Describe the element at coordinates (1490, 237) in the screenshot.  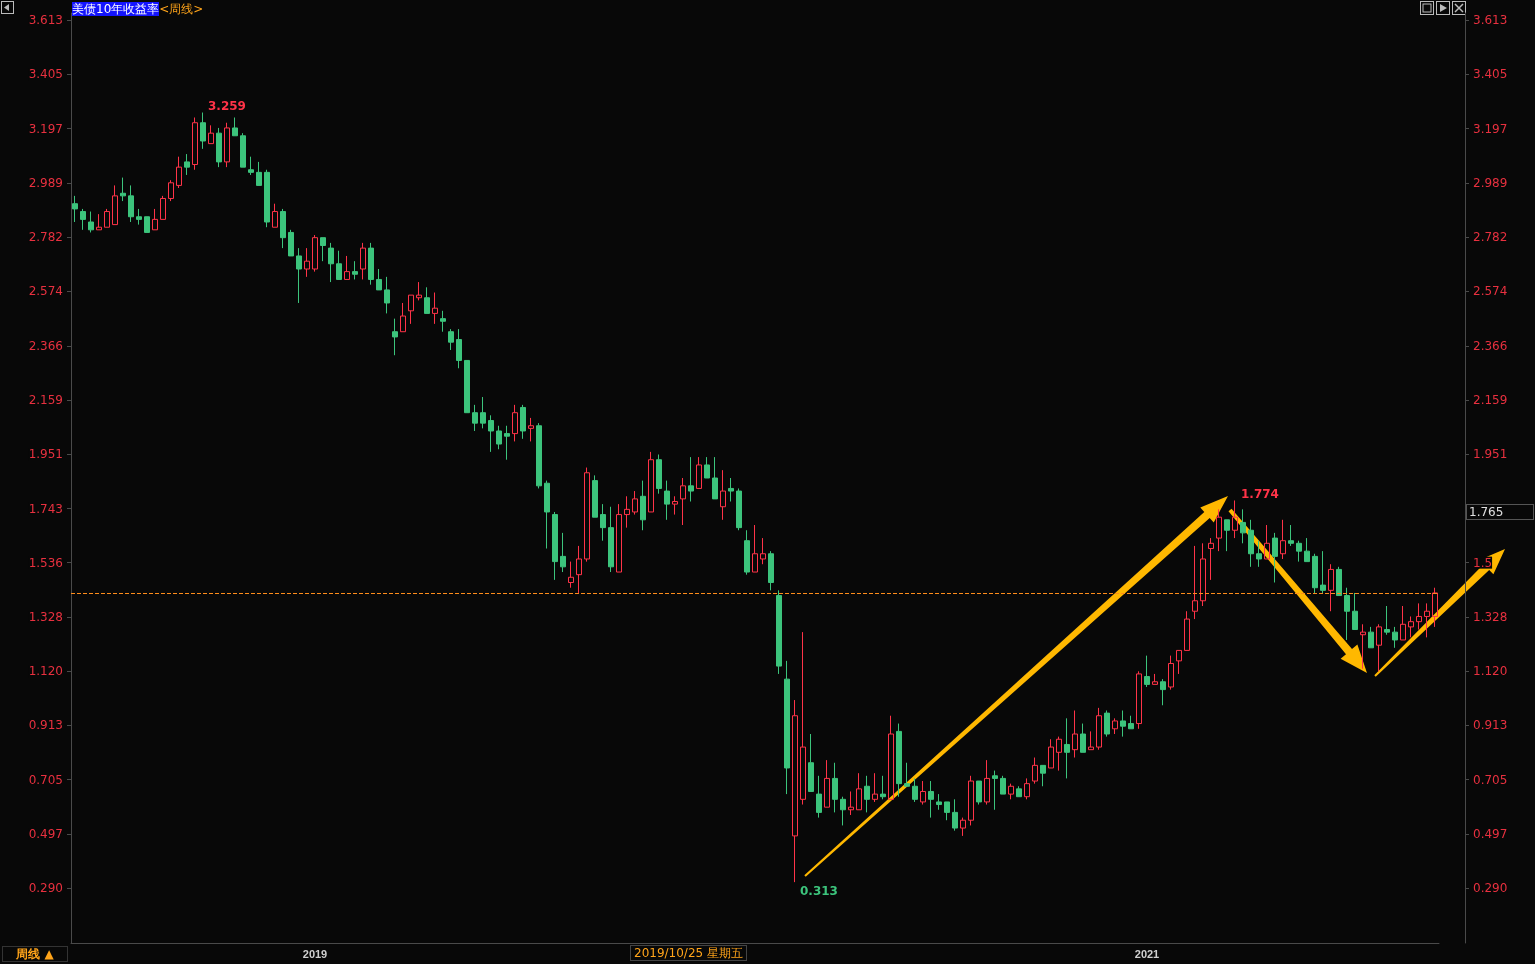
I see `y2-tick-label: 2.782` at that location.